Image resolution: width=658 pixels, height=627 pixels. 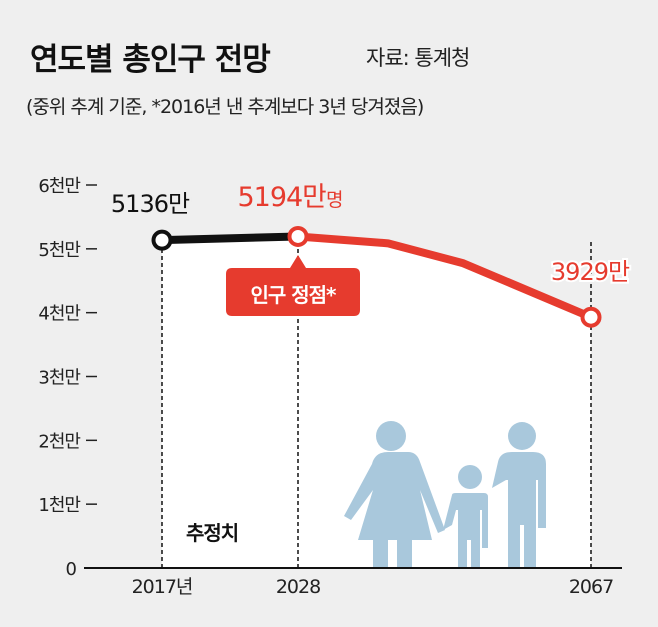 What do you see at coordinates (445, 494) in the screenshot?
I see `family-illustration` at bounding box center [445, 494].